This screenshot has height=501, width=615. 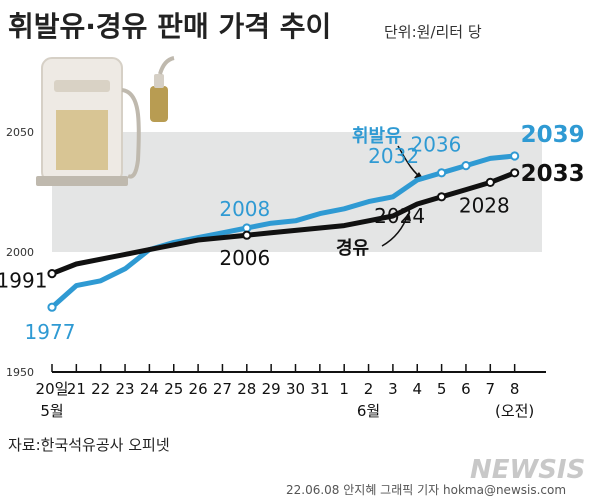 What do you see at coordinates (553, 174) in the screenshot?
I see `data-label: 2033` at bounding box center [553, 174].